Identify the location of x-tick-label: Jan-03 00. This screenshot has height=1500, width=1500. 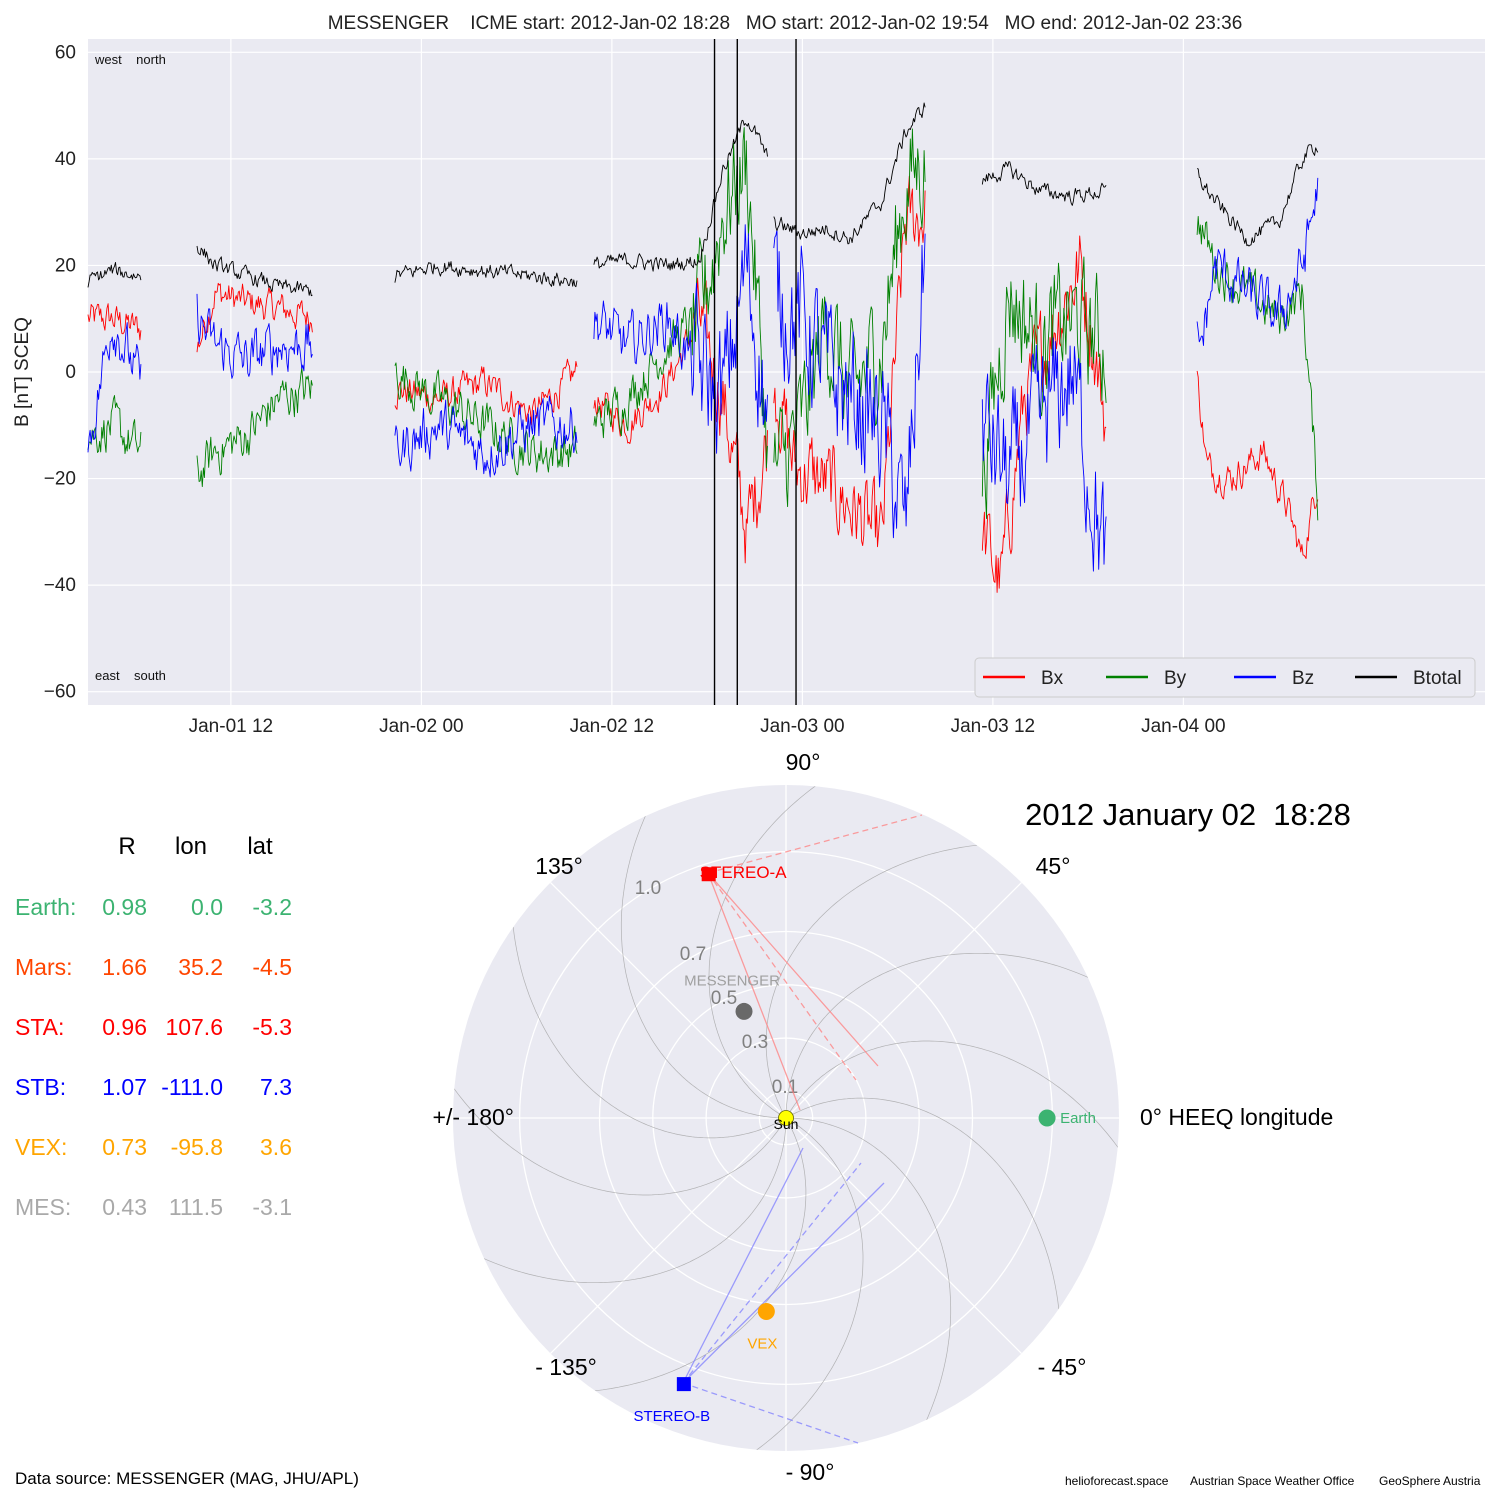
(802, 726).